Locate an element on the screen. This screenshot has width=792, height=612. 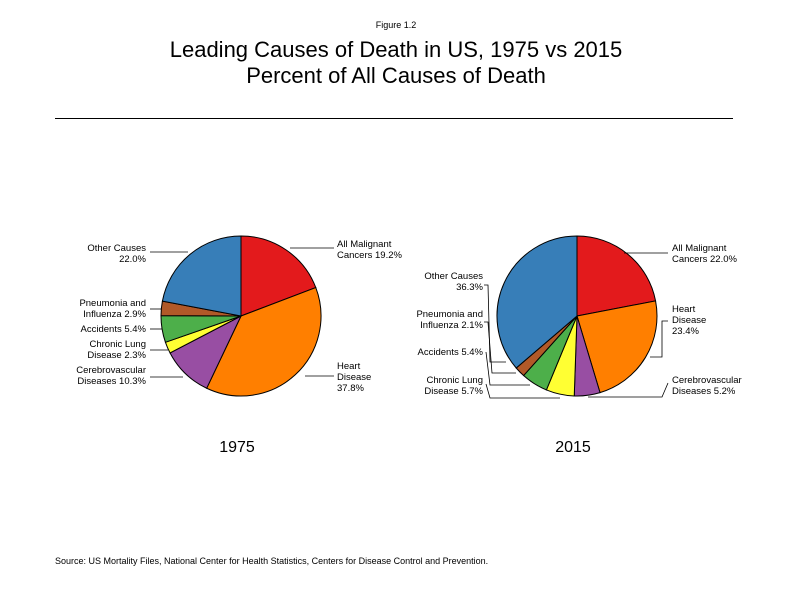
slice-label-other: Other Causes 22.0% is located at coordinates (116, 254).